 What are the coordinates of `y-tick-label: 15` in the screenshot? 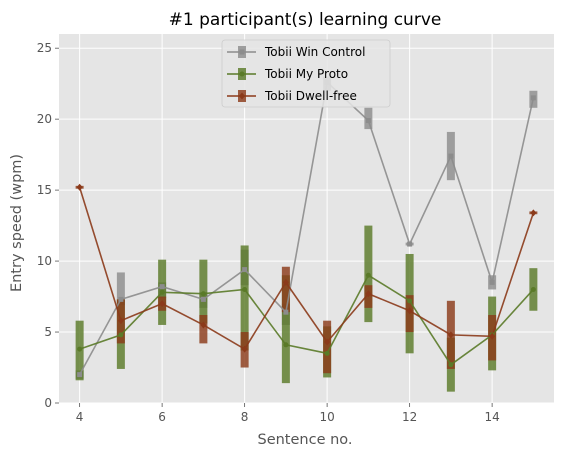 It's located at (44, 190).